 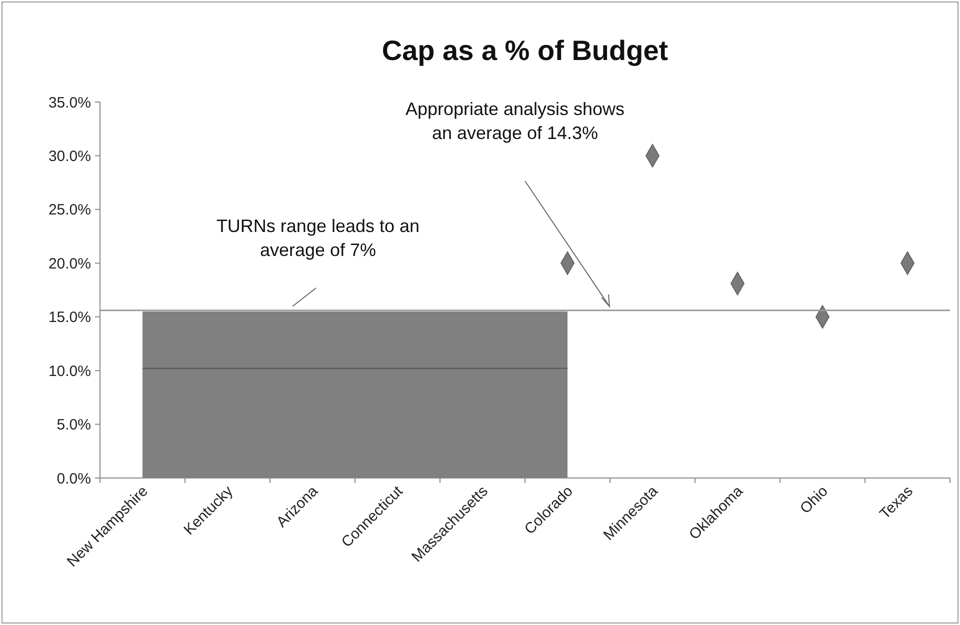 What do you see at coordinates (73, 425) in the screenshot?
I see `y-tick-label: 5.0%` at bounding box center [73, 425].